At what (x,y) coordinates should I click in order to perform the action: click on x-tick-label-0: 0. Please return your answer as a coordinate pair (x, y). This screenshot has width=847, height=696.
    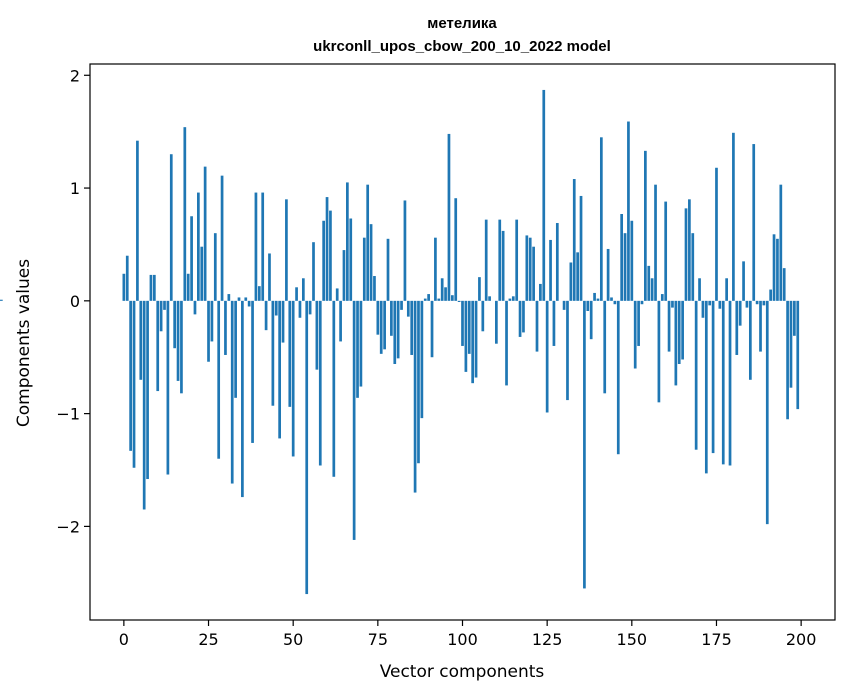
    Looking at the image, I should click on (124, 639).